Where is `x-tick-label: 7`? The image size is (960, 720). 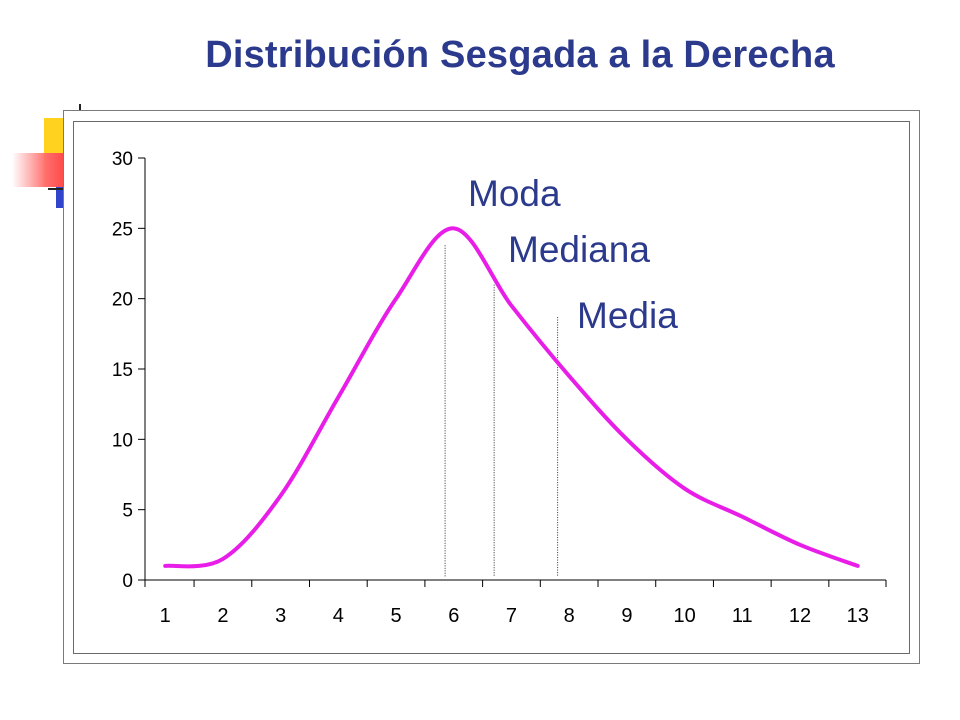 x-tick-label: 7 is located at coordinates (511, 616).